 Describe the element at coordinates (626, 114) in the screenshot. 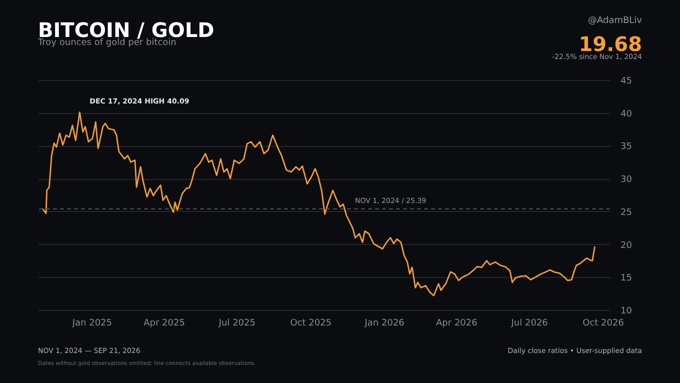

I see `y-tick-label: 40` at that location.